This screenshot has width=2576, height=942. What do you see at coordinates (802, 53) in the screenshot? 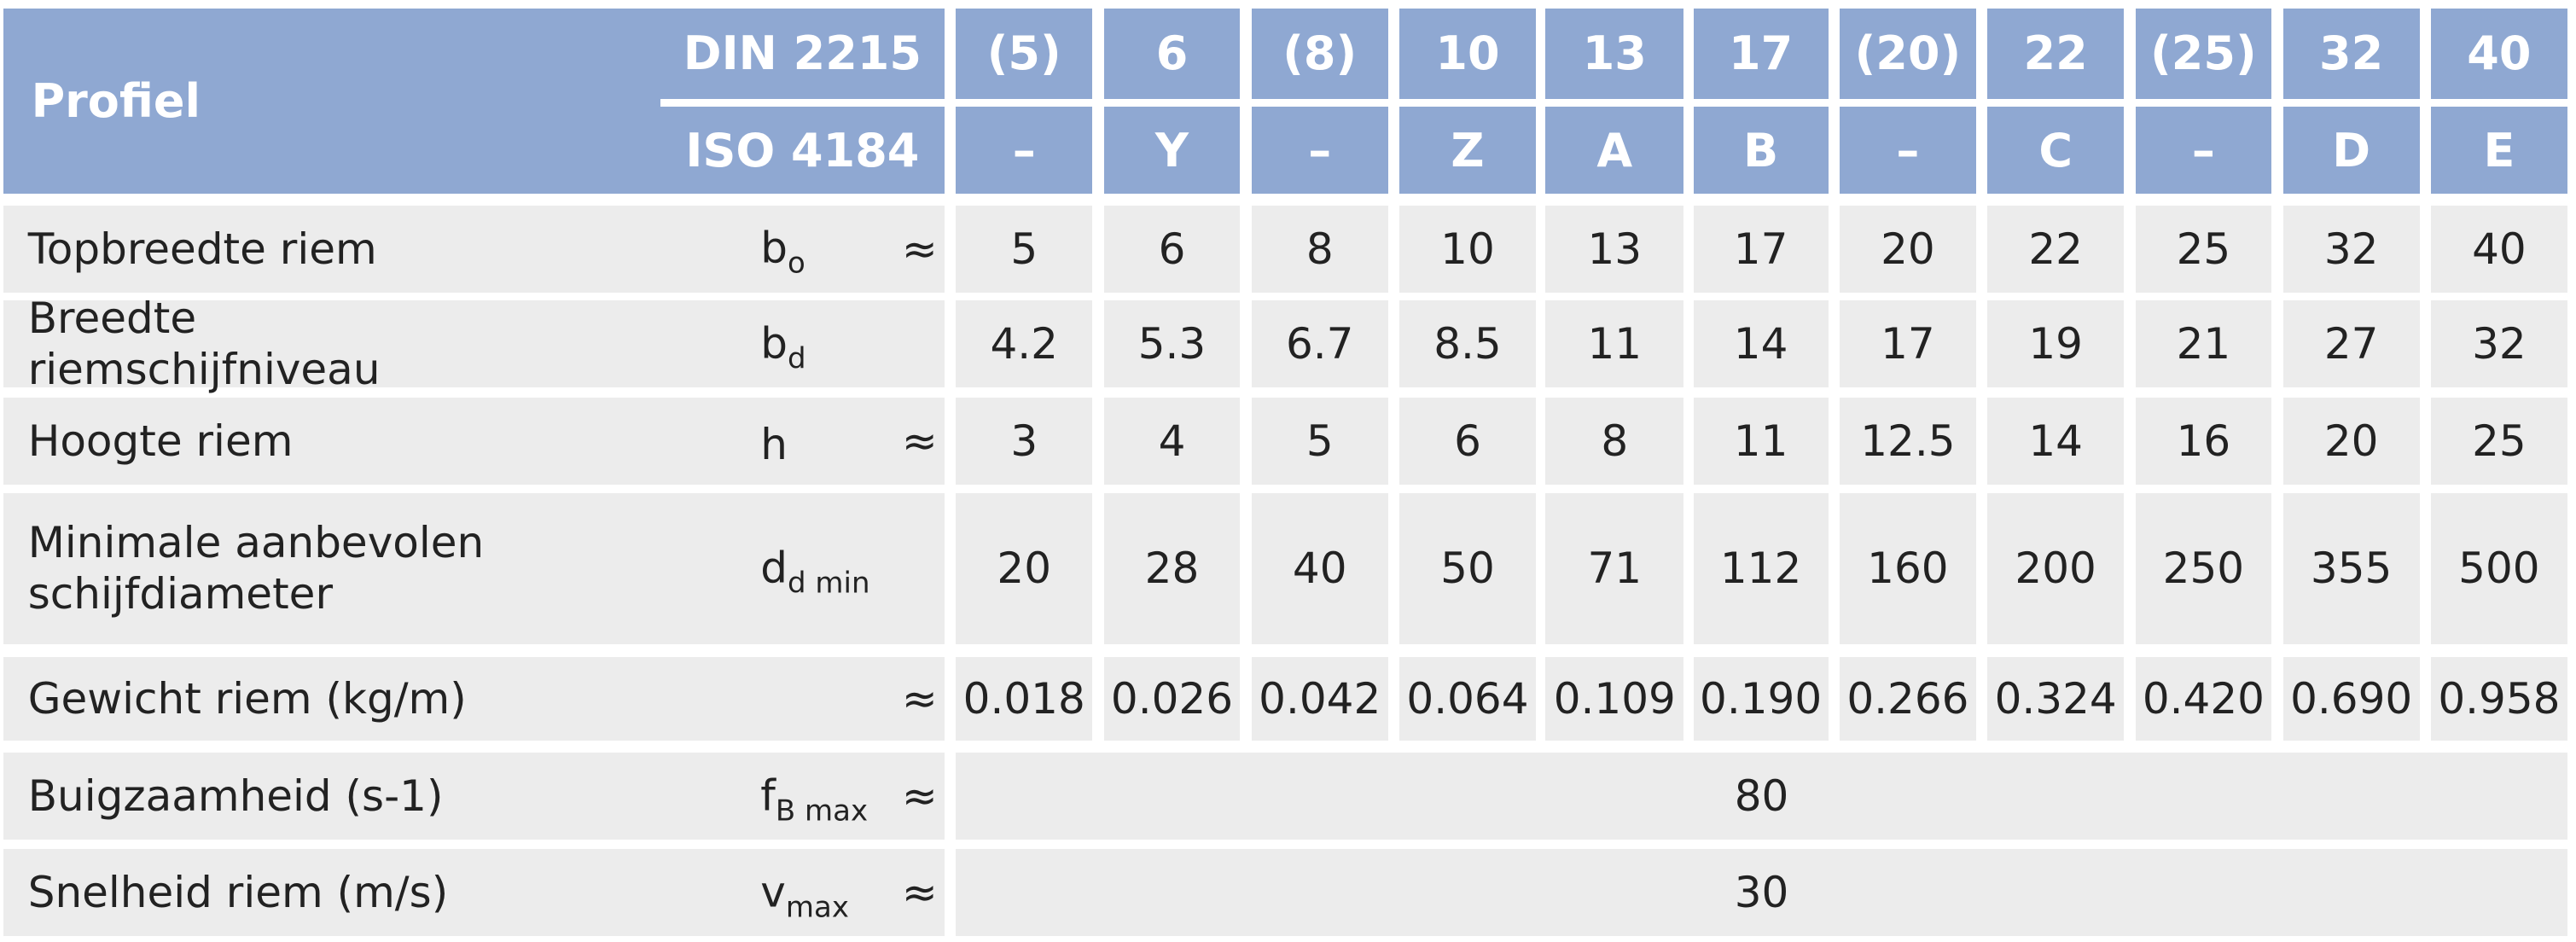
I see `header-din: DIN 2215` at bounding box center [802, 53].